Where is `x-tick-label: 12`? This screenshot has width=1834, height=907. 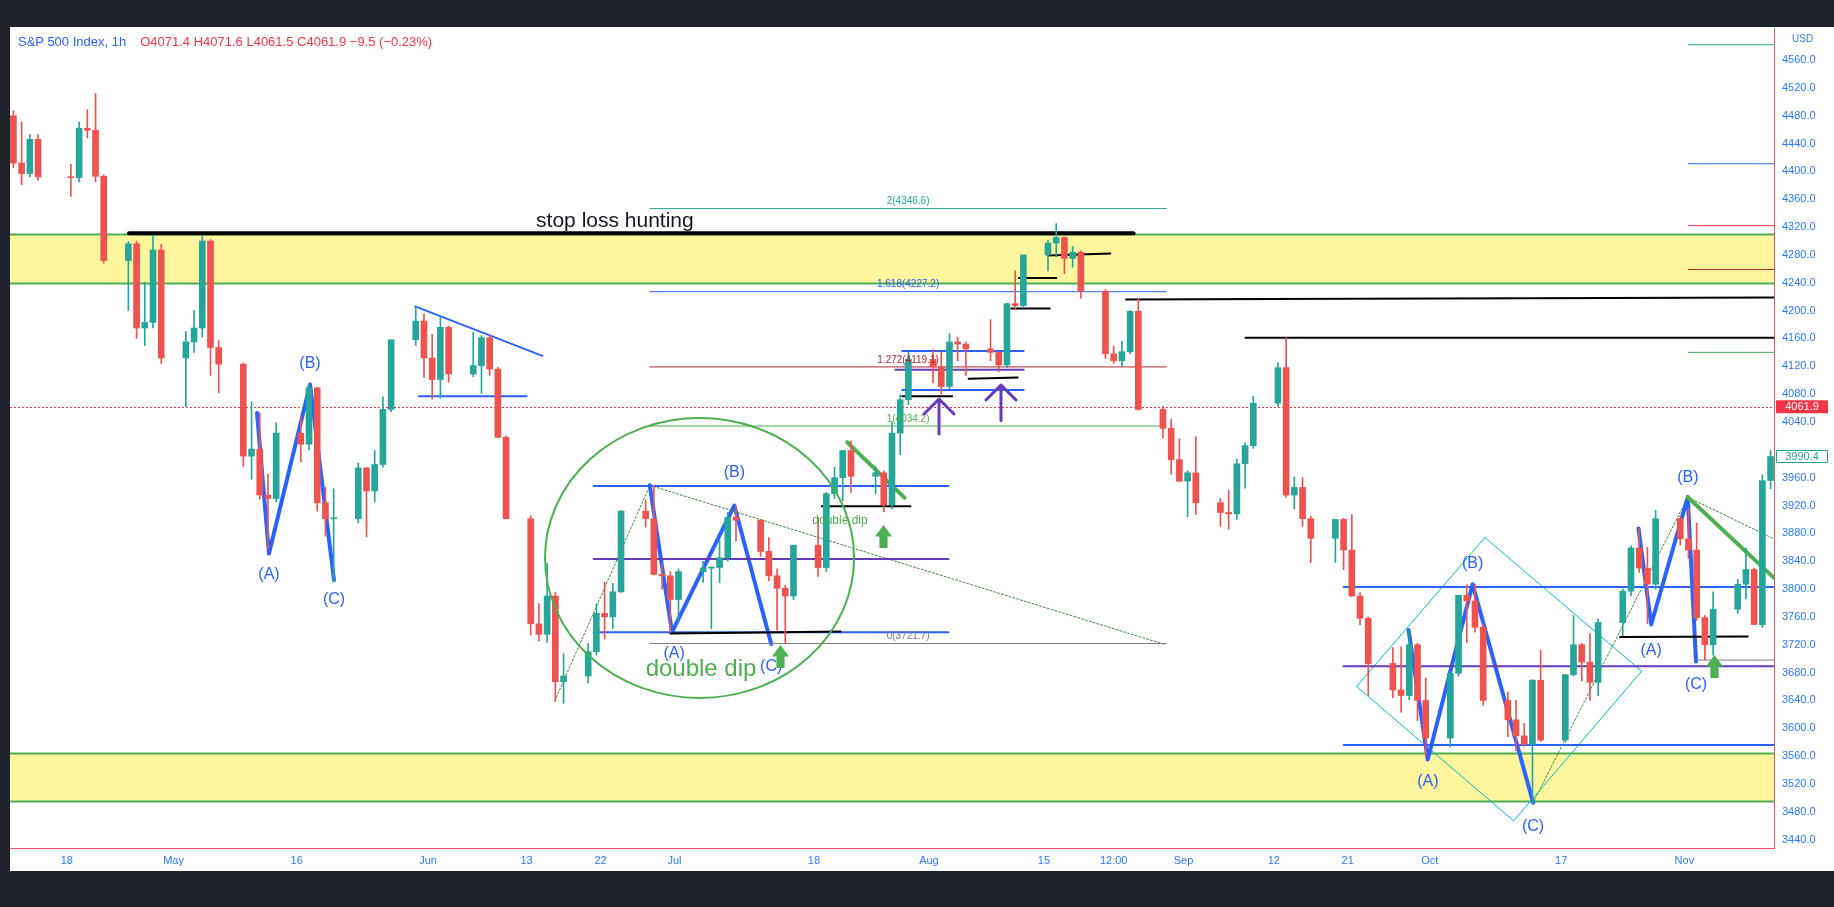
x-tick-label: 12 is located at coordinates (1273, 859).